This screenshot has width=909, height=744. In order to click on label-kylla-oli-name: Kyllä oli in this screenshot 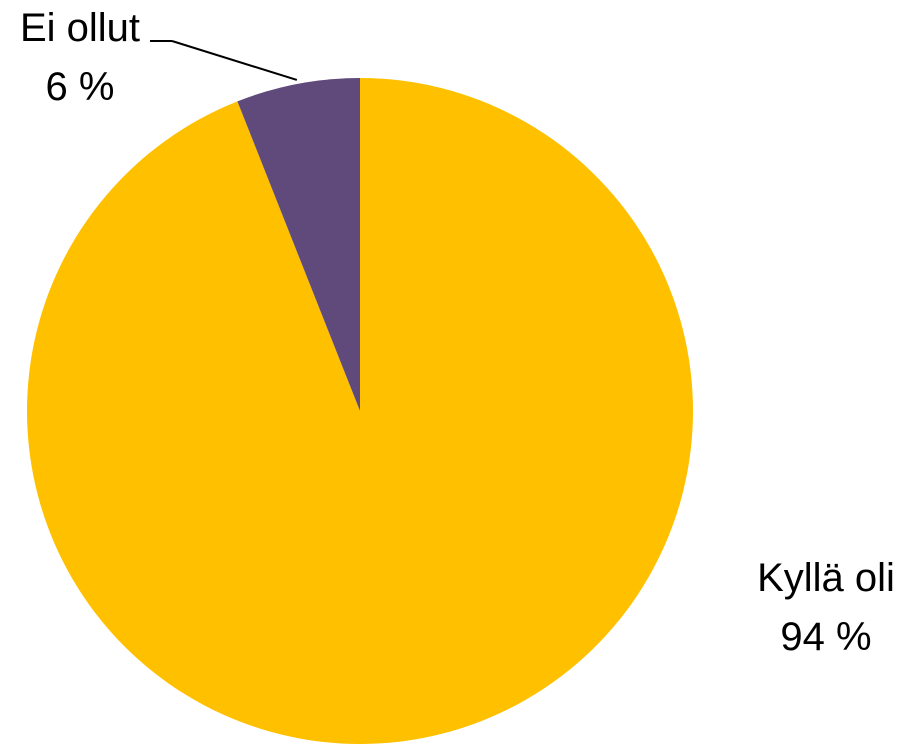, I will do `click(826, 578)`.